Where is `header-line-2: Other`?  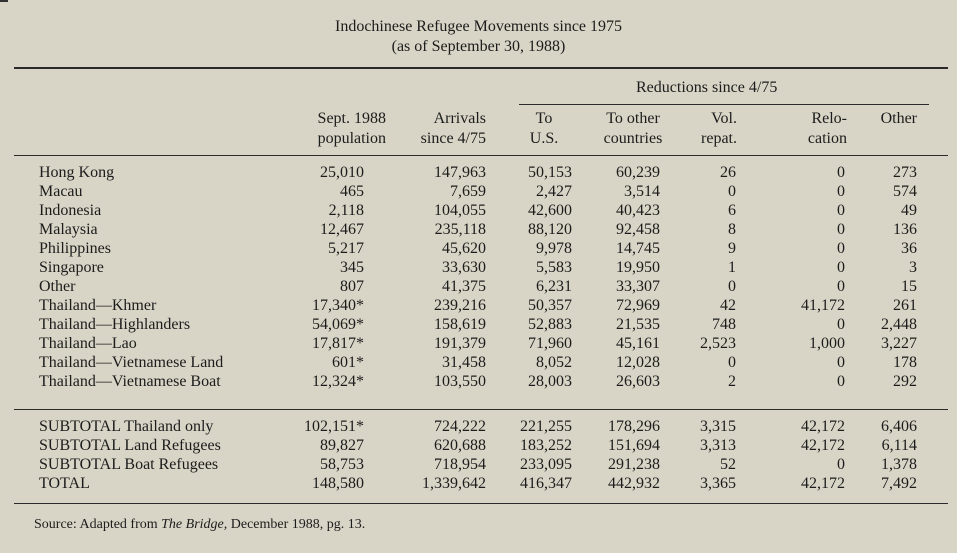
header-line-2: Other is located at coordinates (898, 118).